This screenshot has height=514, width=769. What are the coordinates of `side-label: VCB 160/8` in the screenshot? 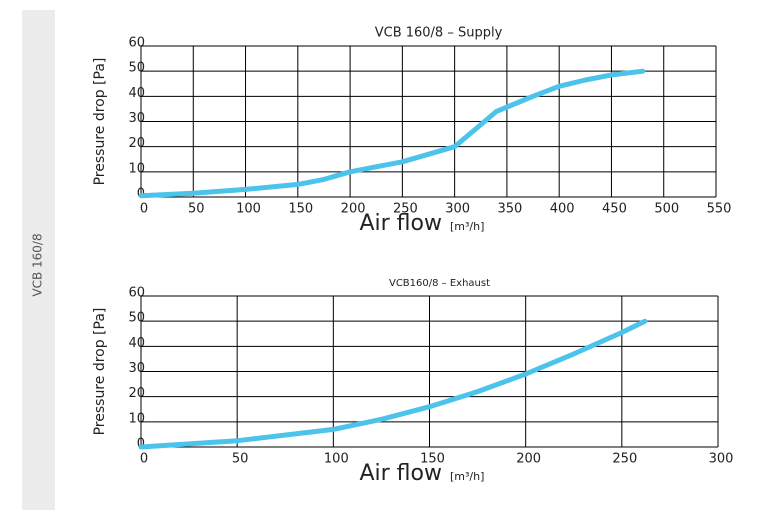 It's located at (38, 264).